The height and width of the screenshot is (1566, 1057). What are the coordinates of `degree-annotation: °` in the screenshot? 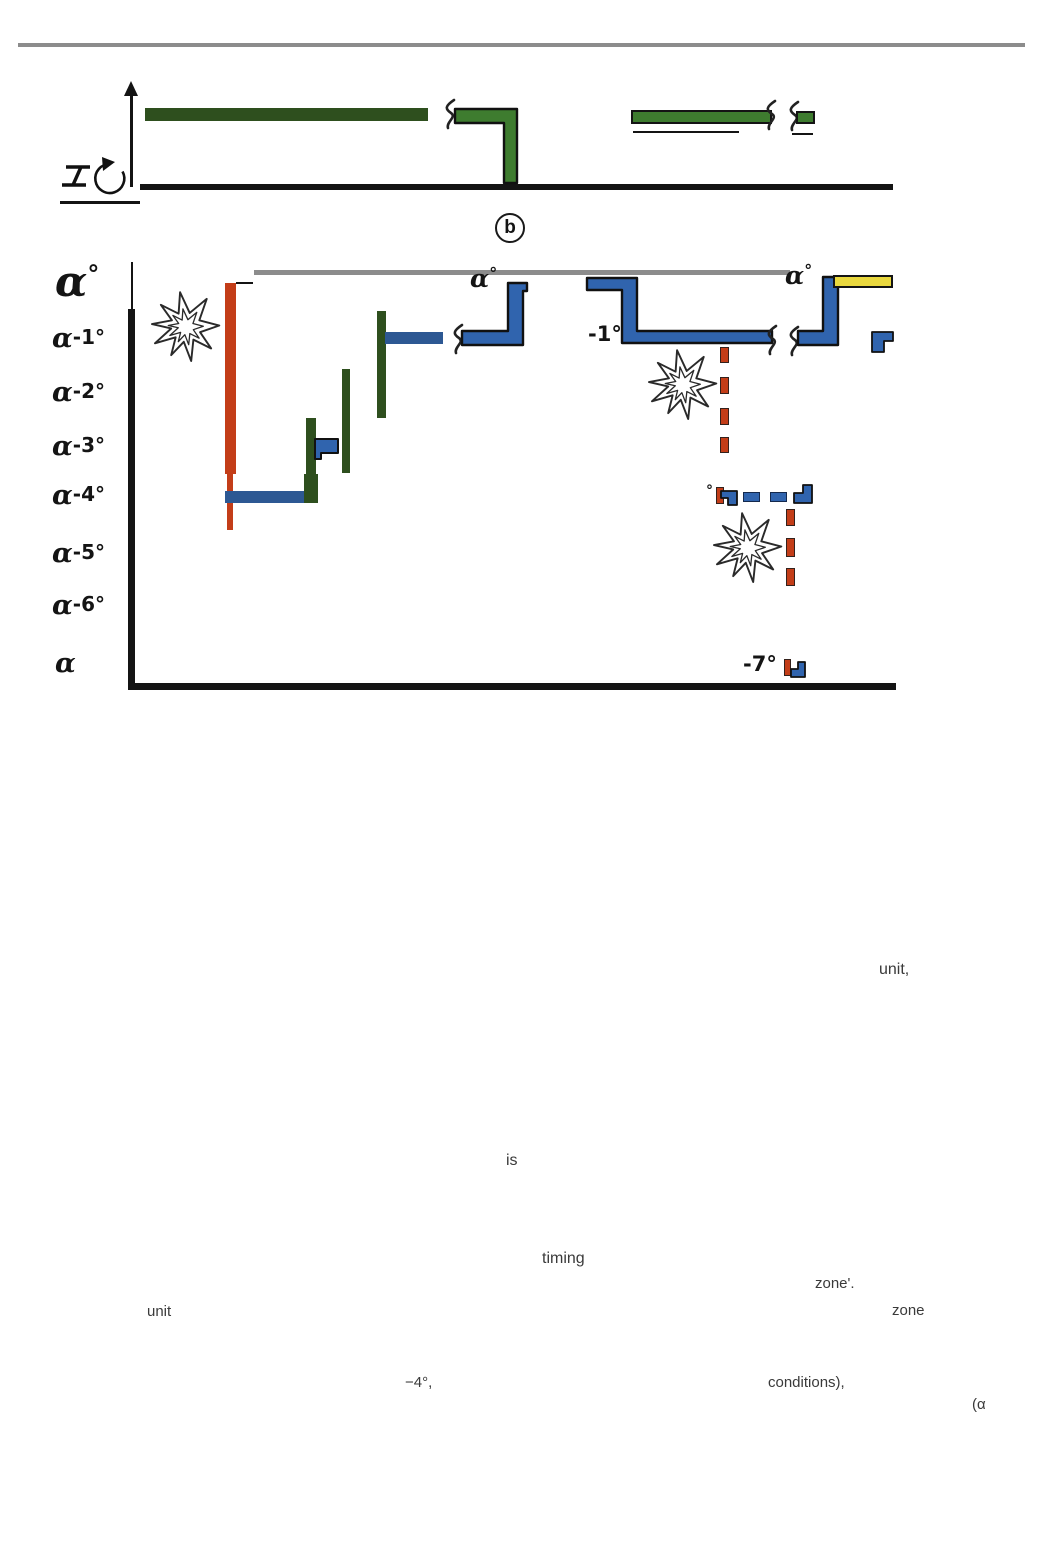 It's located at (709, 491).